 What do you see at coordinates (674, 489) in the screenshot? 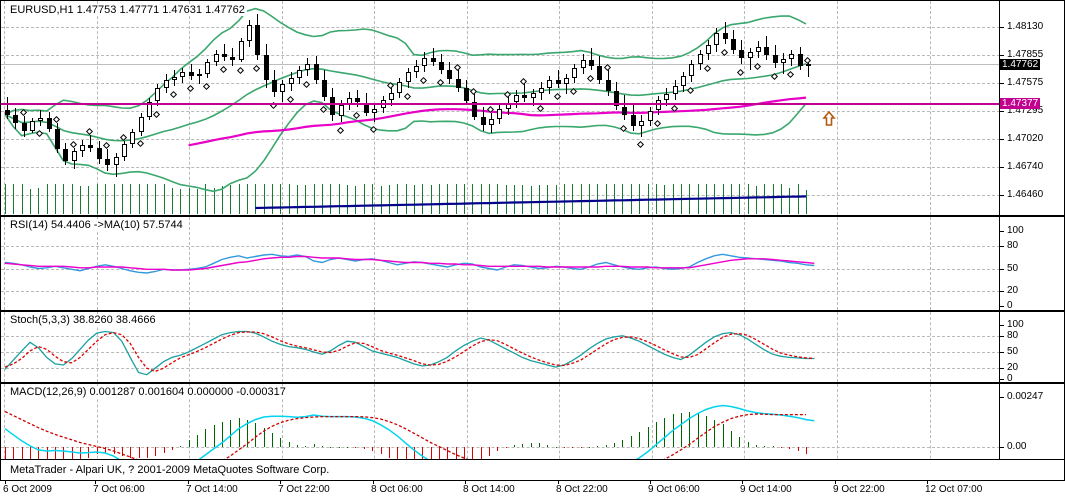
I see `time-axis-label: 9 Oct 06:00` at bounding box center [674, 489].